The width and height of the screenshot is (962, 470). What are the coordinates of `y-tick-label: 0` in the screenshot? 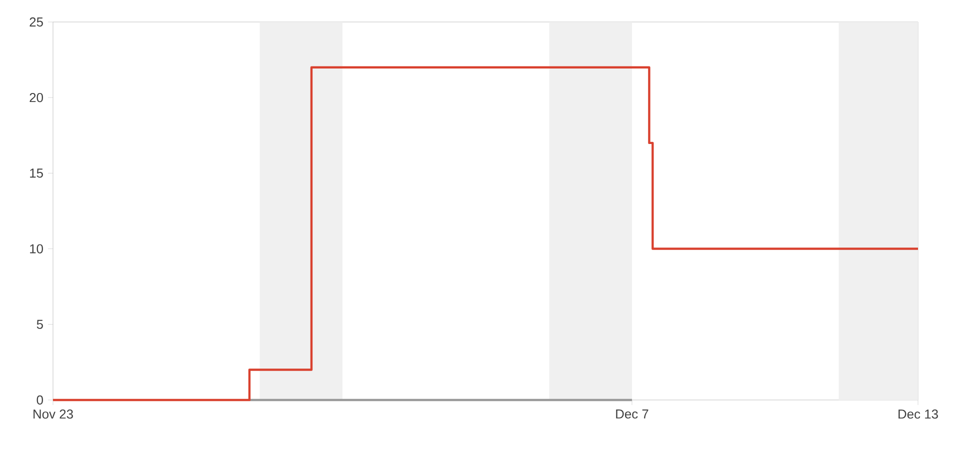 It's located at (39, 400).